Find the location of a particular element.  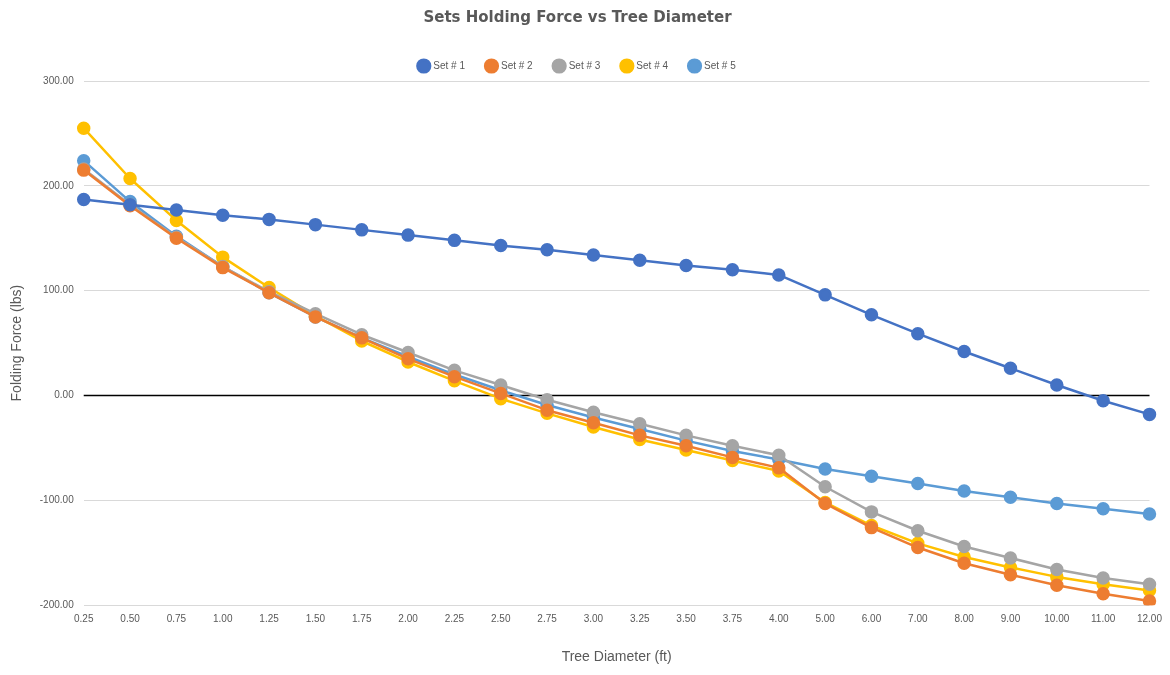

legend-label: Set # 3 is located at coordinates (584, 65).